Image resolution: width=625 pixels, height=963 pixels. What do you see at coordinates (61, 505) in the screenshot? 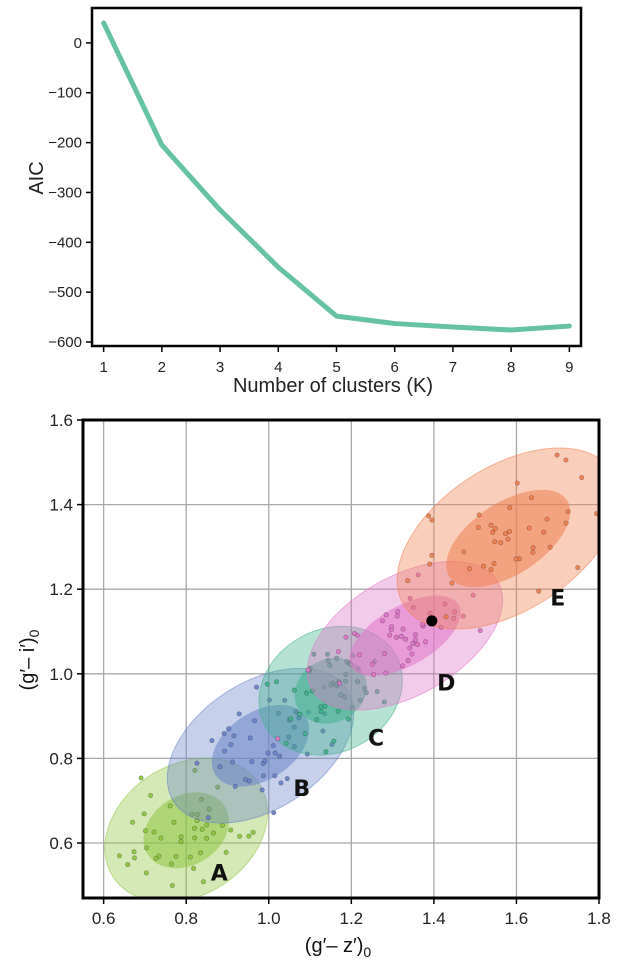
I see `color-y-tick-label: 1.4` at bounding box center [61, 505].